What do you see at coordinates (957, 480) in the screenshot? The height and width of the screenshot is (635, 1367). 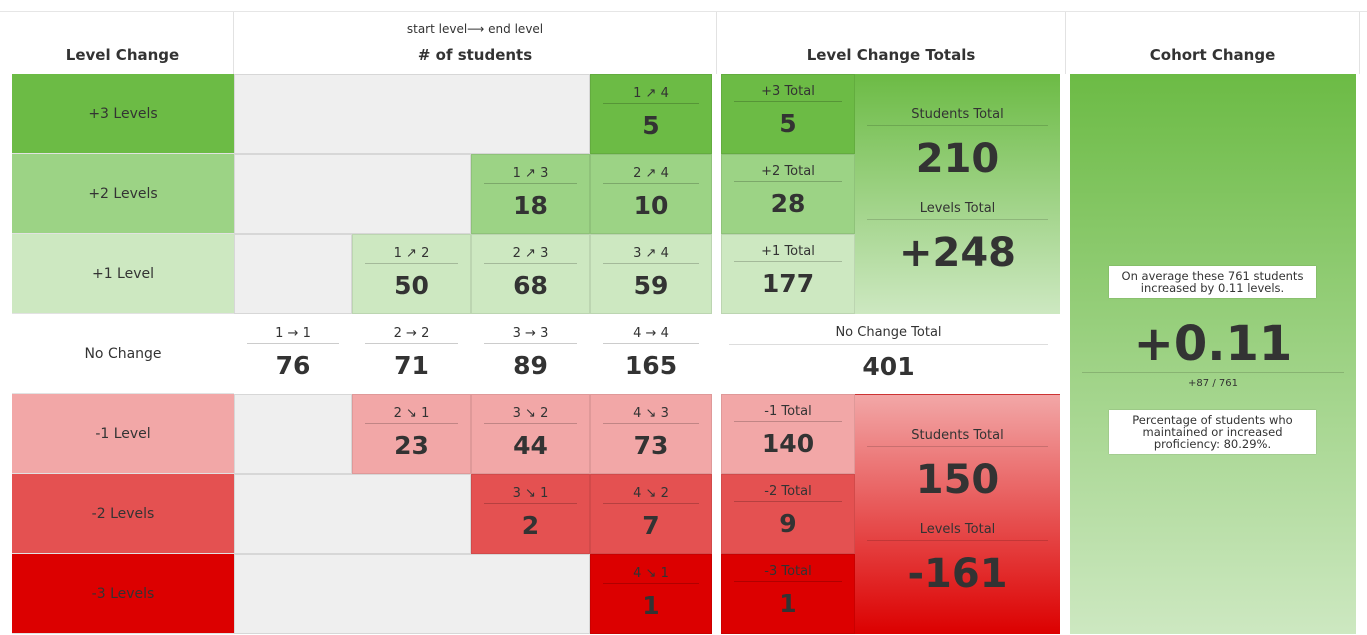 I see `negative-students-total: 150` at bounding box center [957, 480].